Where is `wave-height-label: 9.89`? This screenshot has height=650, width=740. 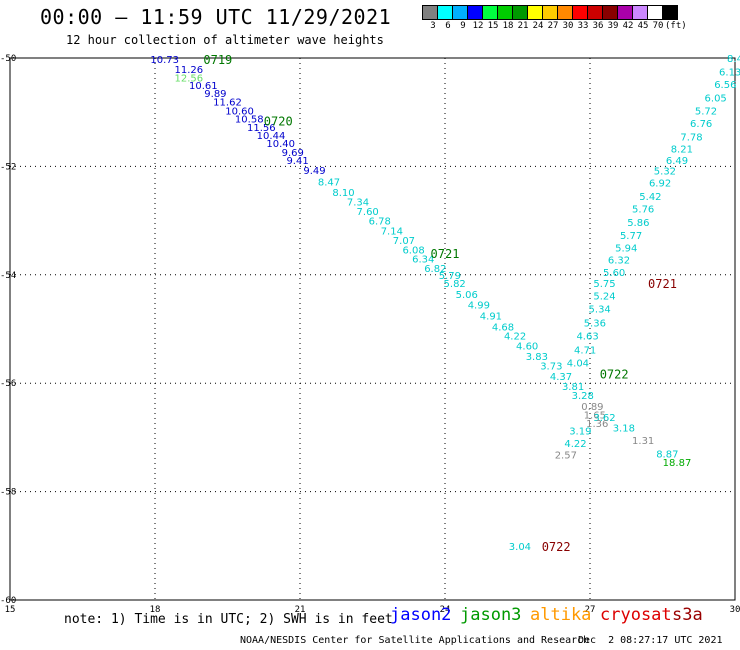 wave-height-label: 9.89 is located at coordinates (215, 94).